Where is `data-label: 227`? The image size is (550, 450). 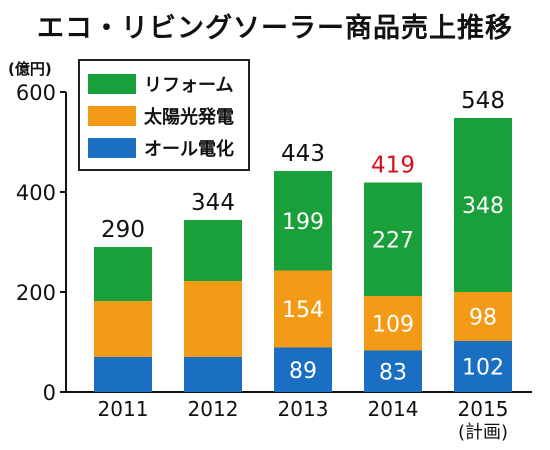
data-label: 227 is located at coordinates (393, 240).